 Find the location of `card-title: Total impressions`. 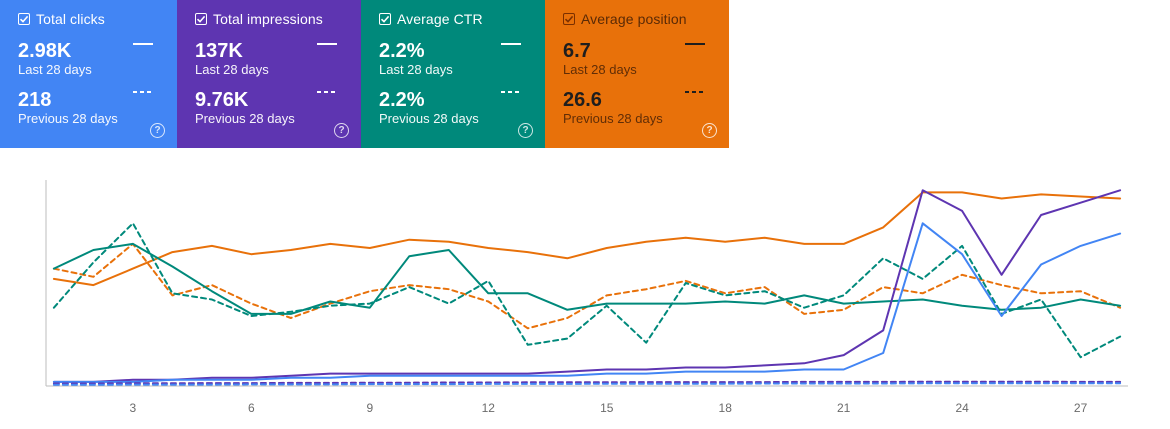

card-title: Total impressions is located at coordinates (268, 19).